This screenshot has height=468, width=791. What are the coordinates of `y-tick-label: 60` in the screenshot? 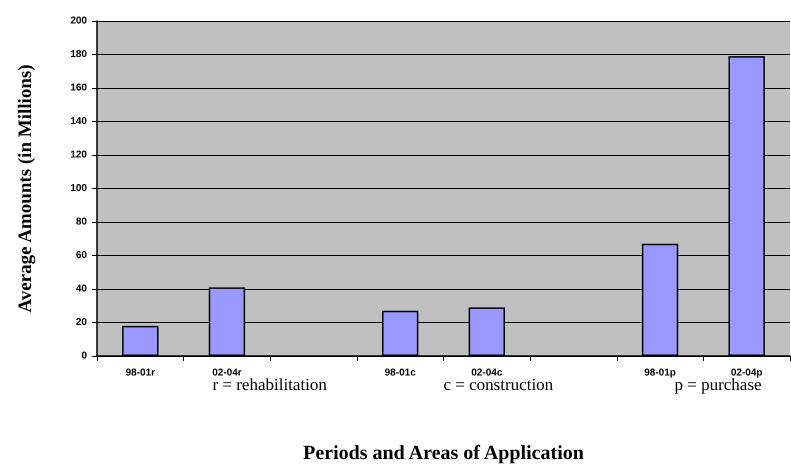 It's located at (82, 255).